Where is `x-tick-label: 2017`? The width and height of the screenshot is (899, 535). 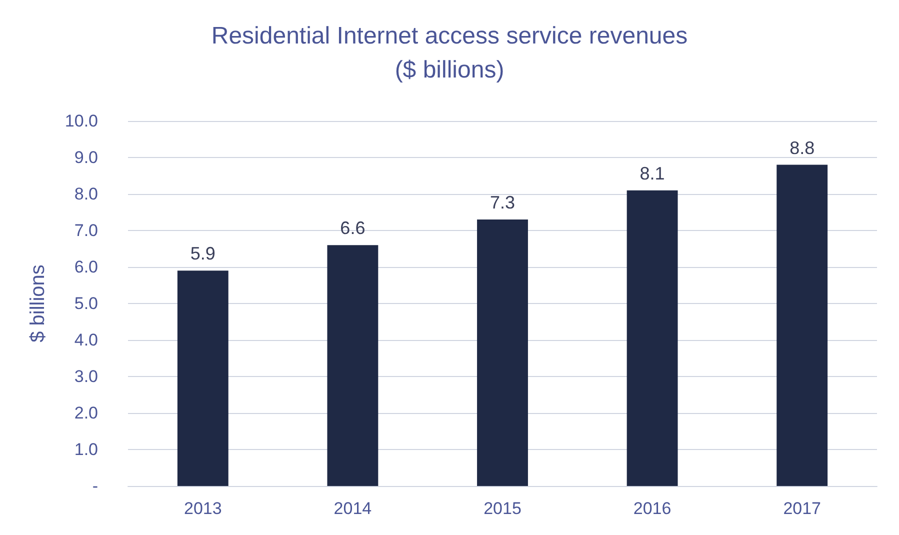 x-tick-label: 2017 is located at coordinates (802, 508).